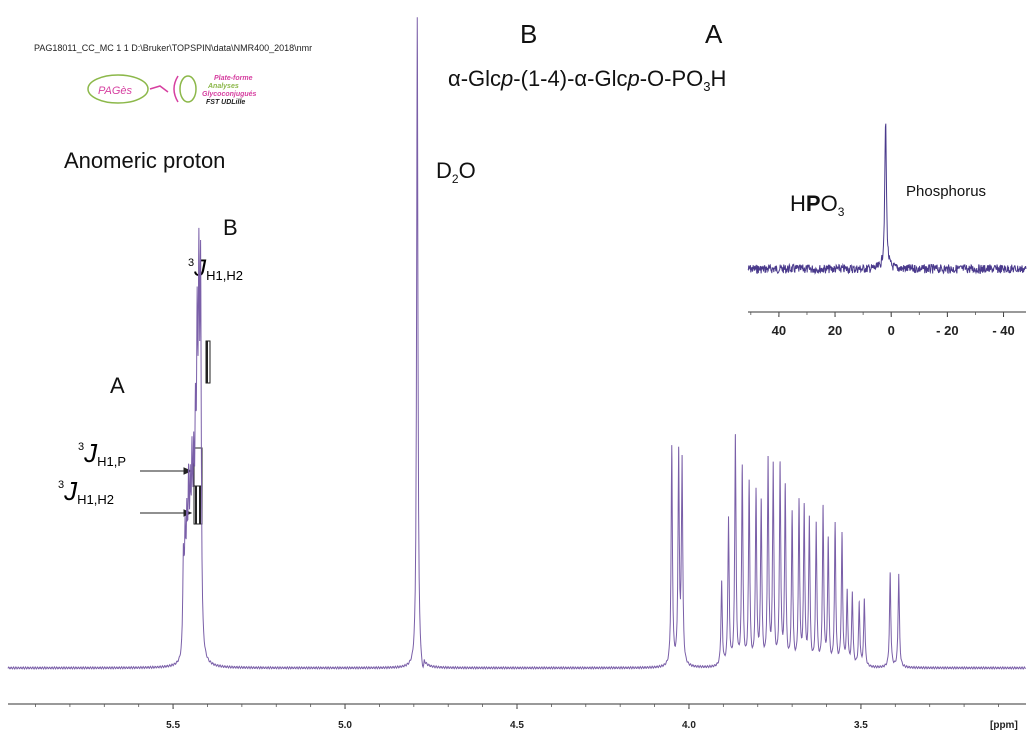 Image resolution: width=1029 pixels, height=733 pixels. Describe the element at coordinates (517, 717) in the screenshot. I see `x-axis: 5.5 5.0 4.5 4.0 3.5` at that location.